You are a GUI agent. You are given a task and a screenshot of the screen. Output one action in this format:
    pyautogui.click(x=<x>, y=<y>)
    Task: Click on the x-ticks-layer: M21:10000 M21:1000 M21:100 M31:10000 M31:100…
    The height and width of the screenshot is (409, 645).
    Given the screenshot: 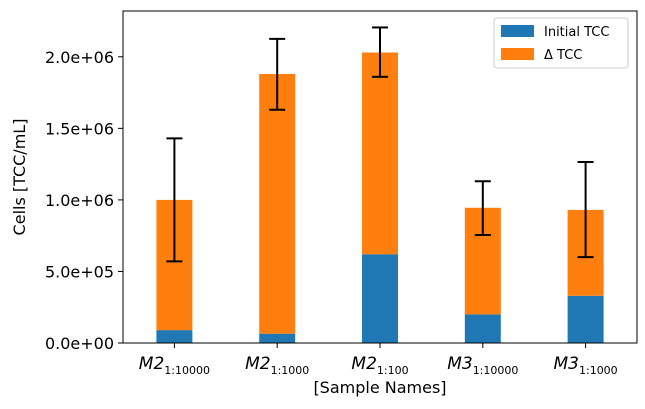 What is the action you would take?
    pyautogui.click(x=378, y=360)
    